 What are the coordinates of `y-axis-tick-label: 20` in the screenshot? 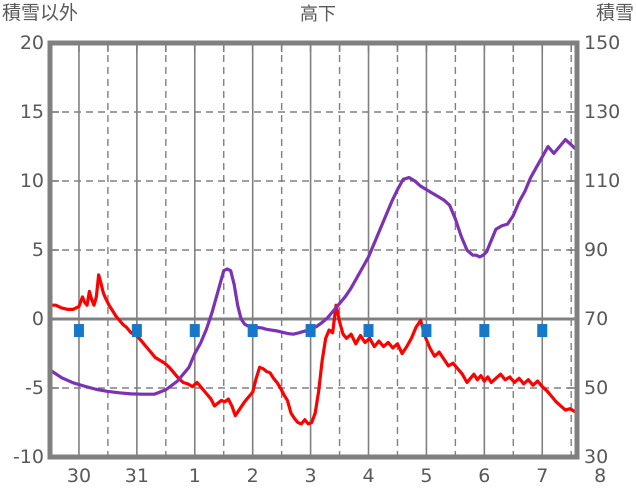 It's located at (31, 43).